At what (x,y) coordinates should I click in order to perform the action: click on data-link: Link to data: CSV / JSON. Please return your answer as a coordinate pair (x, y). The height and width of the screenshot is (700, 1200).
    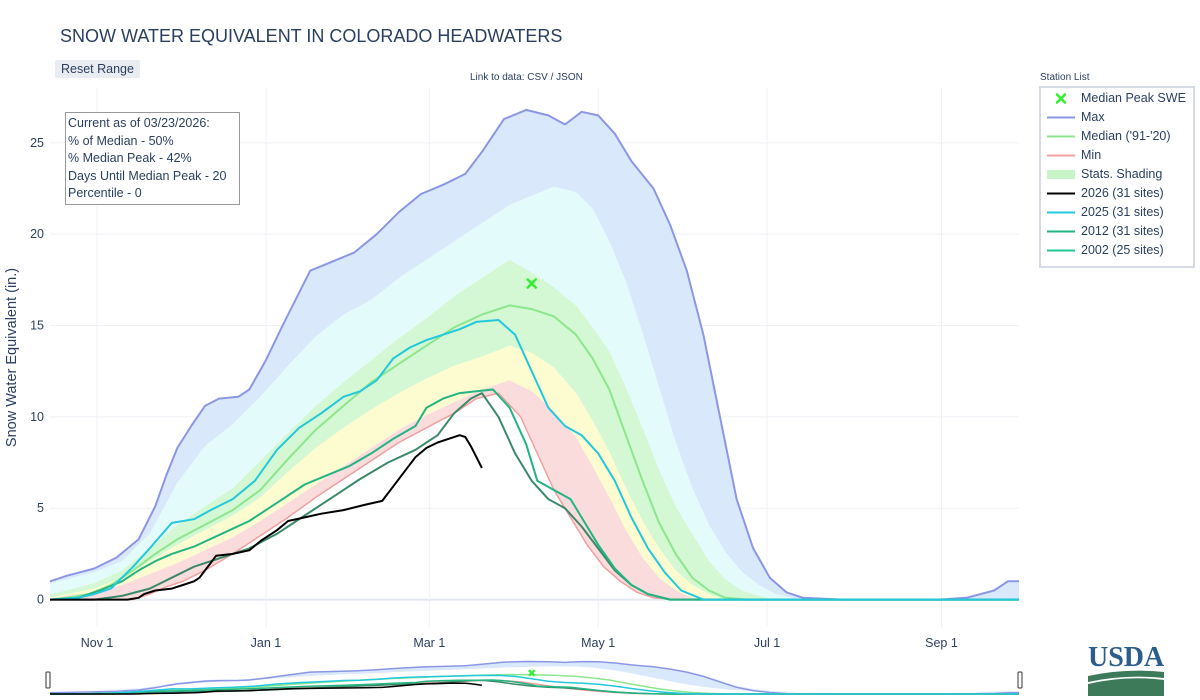
    Looking at the image, I should click on (526, 77).